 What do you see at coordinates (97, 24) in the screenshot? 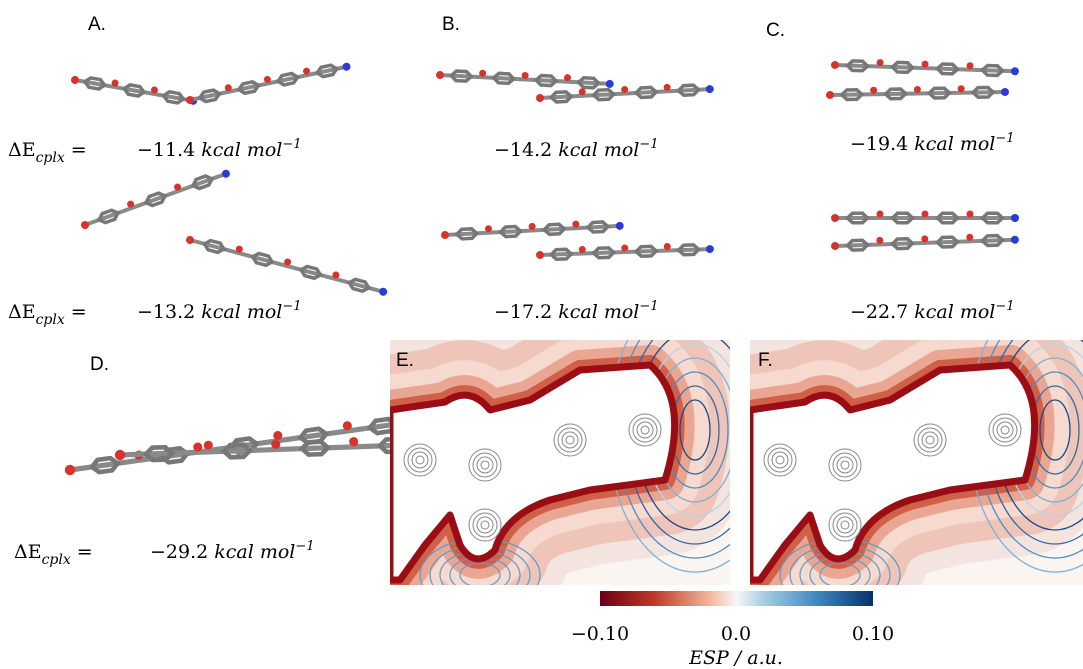
I see `panel-label: A.` at bounding box center [97, 24].